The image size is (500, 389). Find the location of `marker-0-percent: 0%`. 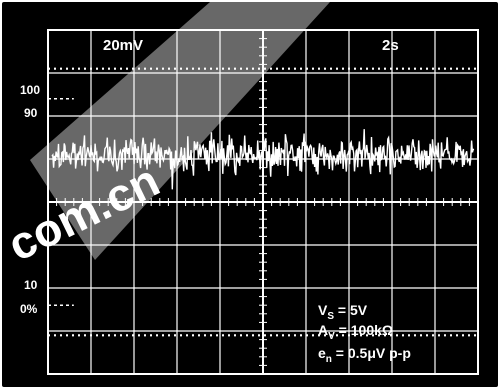

marker-0-percent: 0% is located at coordinates (29, 309).